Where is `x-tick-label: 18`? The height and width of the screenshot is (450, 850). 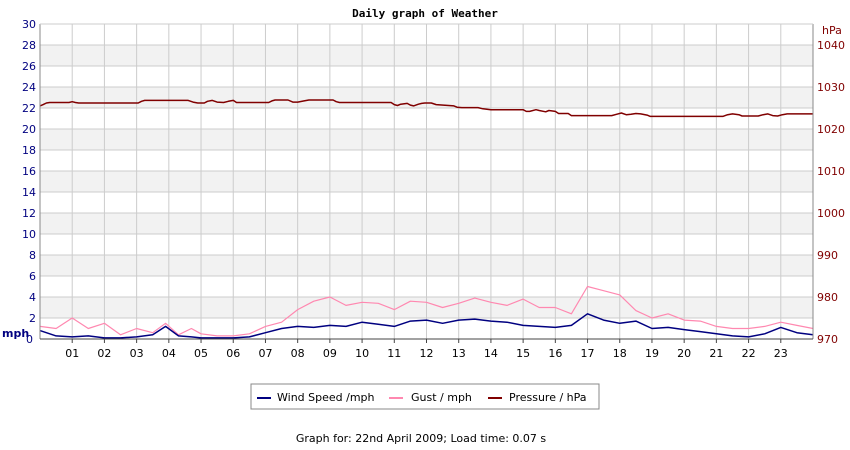
x-tick-label: 18 is located at coordinates (620, 353).